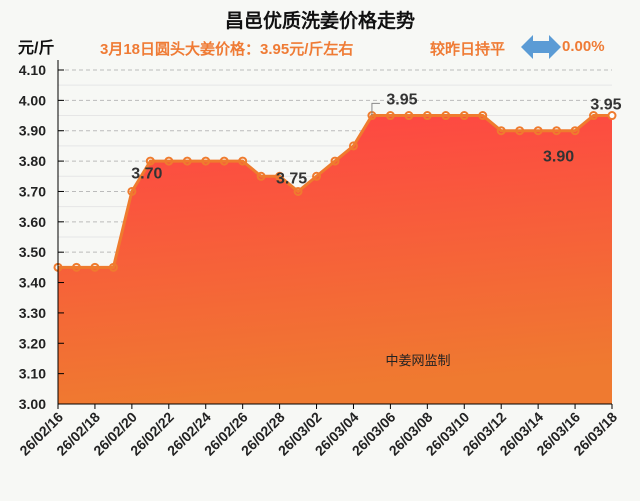  What do you see at coordinates (32, 191) in the screenshot?
I see `y-tick-label: 3.70` at bounding box center [32, 191].